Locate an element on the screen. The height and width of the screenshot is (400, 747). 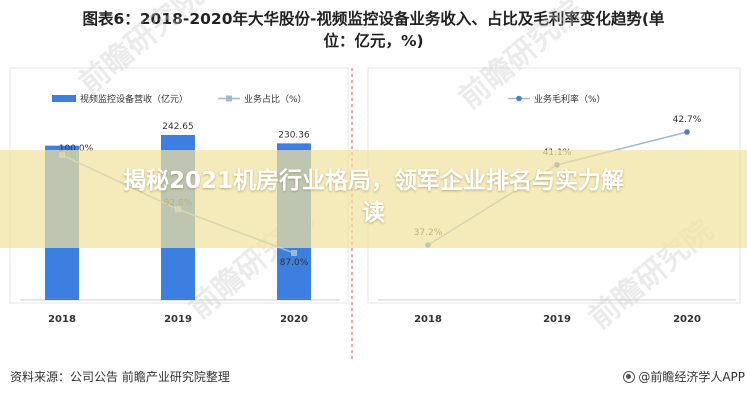
legend-share-label: 业务占比（%） is located at coordinates (275, 99).